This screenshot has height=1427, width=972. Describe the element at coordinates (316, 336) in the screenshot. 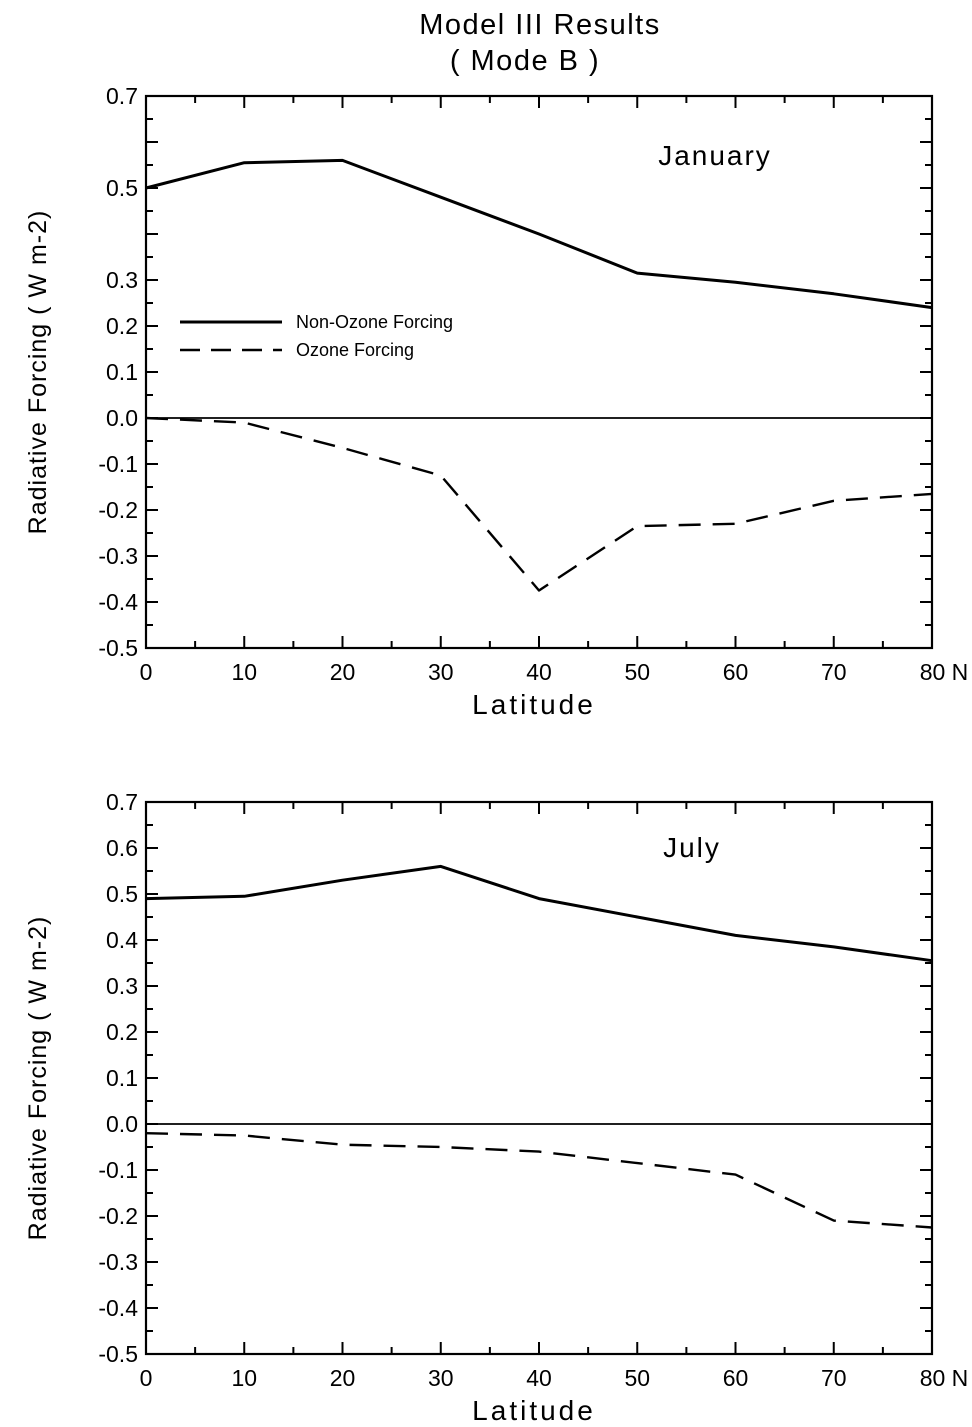

I see `legend: Non-Ozone Forcing Ozone Forcing` at that location.